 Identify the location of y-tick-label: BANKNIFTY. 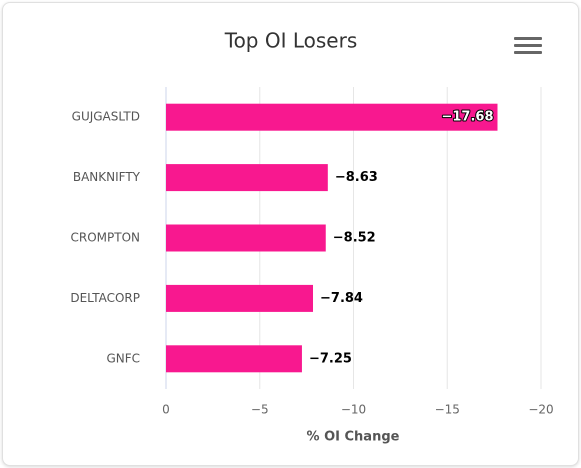
(107, 177).